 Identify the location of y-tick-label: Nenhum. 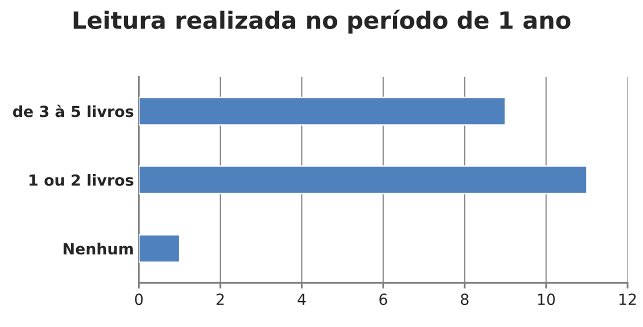
(98, 248).